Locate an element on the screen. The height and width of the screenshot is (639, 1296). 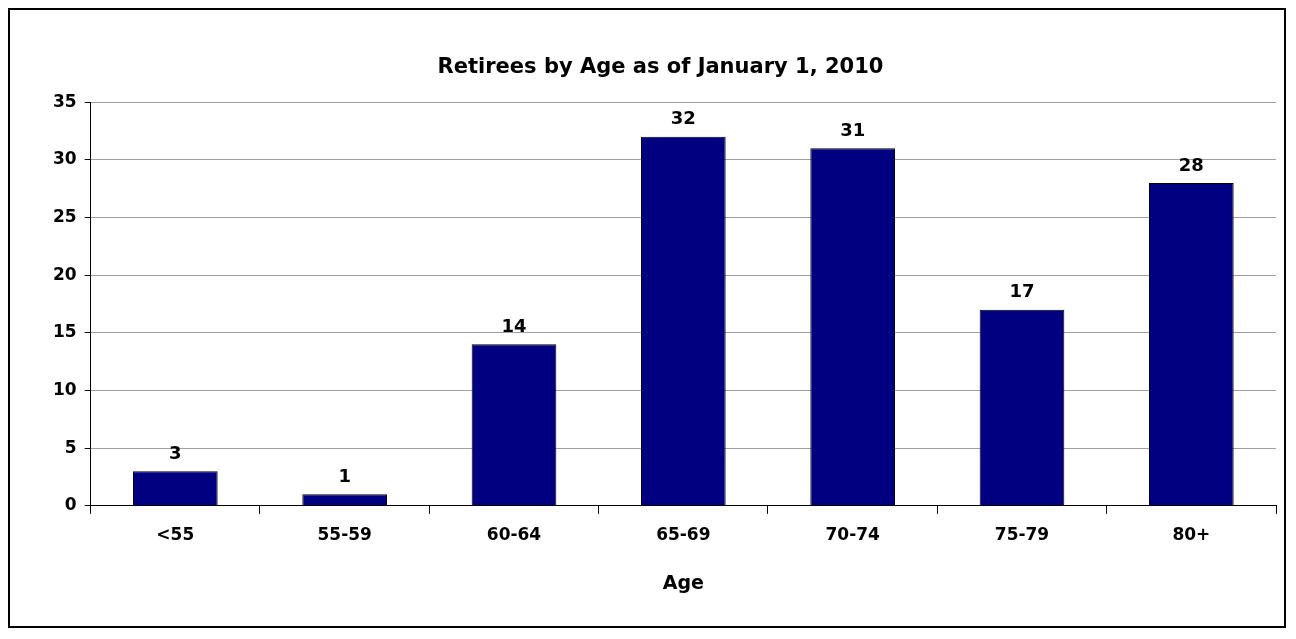
x-tick-label: 70-74 is located at coordinates (853, 534).